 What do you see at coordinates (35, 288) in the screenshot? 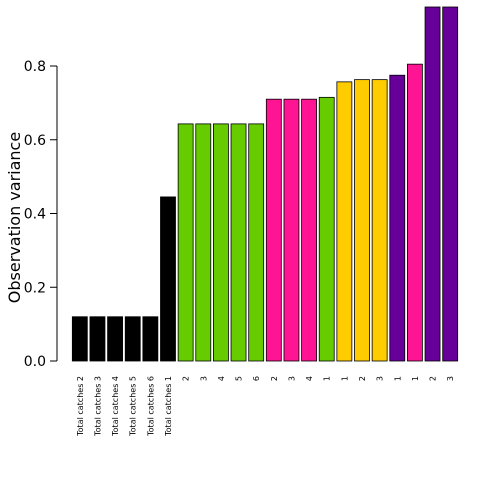
I see `y-tick-label: 0.2` at bounding box center [35, 288].